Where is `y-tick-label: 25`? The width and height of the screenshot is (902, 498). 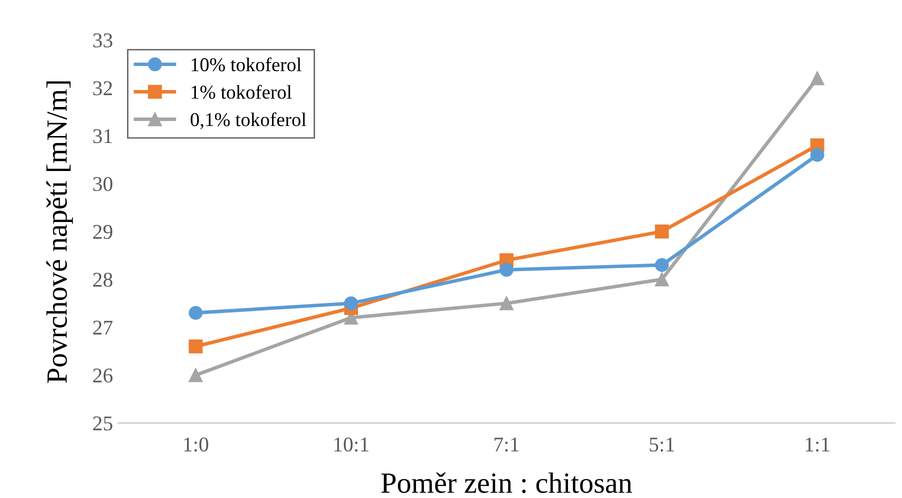
y-tick-label: 25 is located at coordinates (102, 423).